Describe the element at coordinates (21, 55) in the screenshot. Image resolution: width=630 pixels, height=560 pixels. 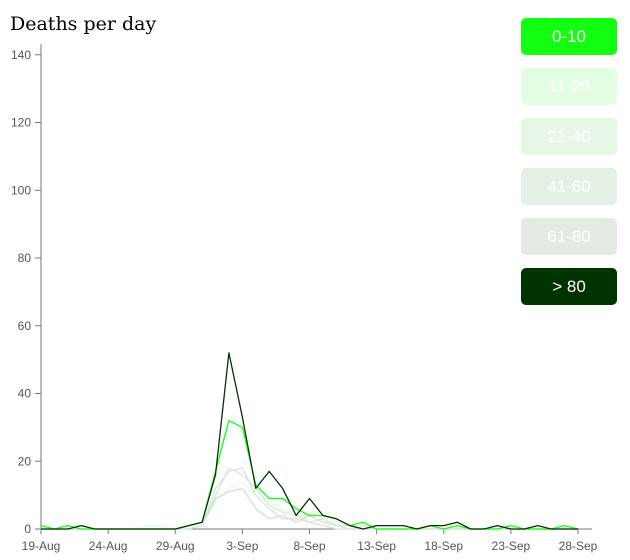
I see `y-tick-label: 140` at that location.